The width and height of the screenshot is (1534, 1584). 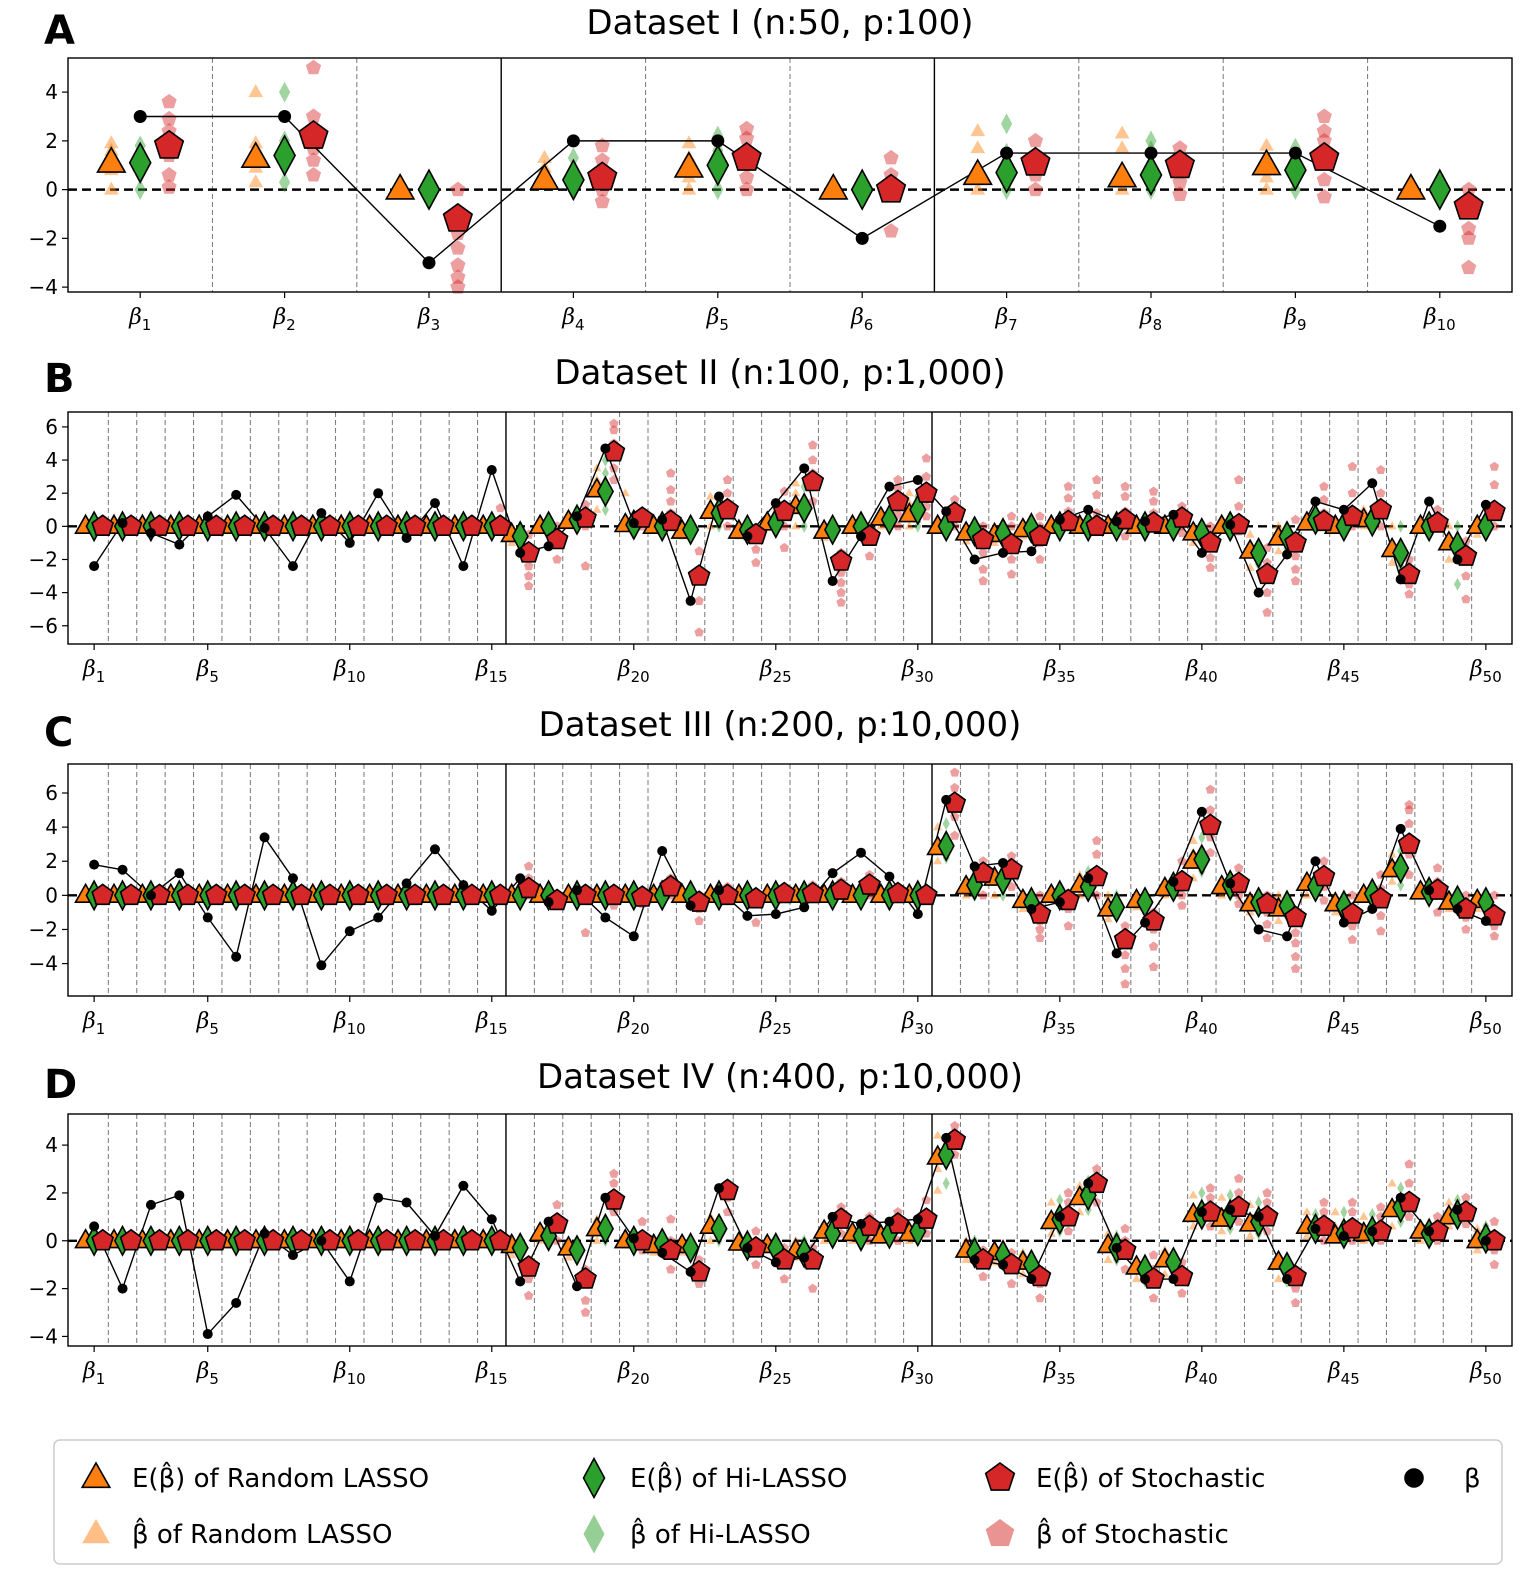 What do you see at coordinates (1005, 319) in the screenshot?
I see `panel-a-xtick-label: β7` at bounding box center [1005, 319].